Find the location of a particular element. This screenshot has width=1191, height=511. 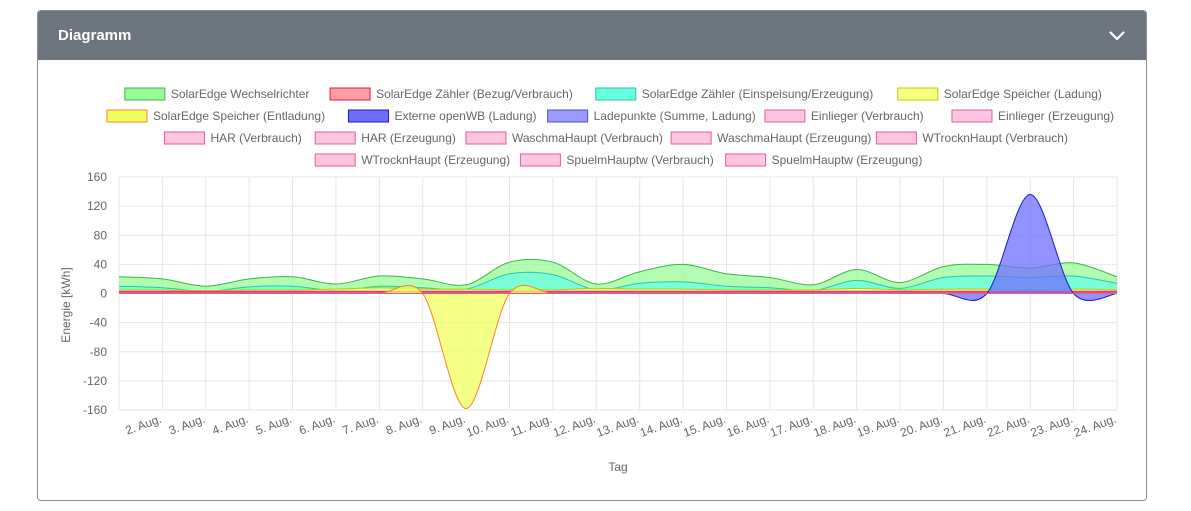

x-tick-label: 4. Aug. is located at coordinates (230, 425).